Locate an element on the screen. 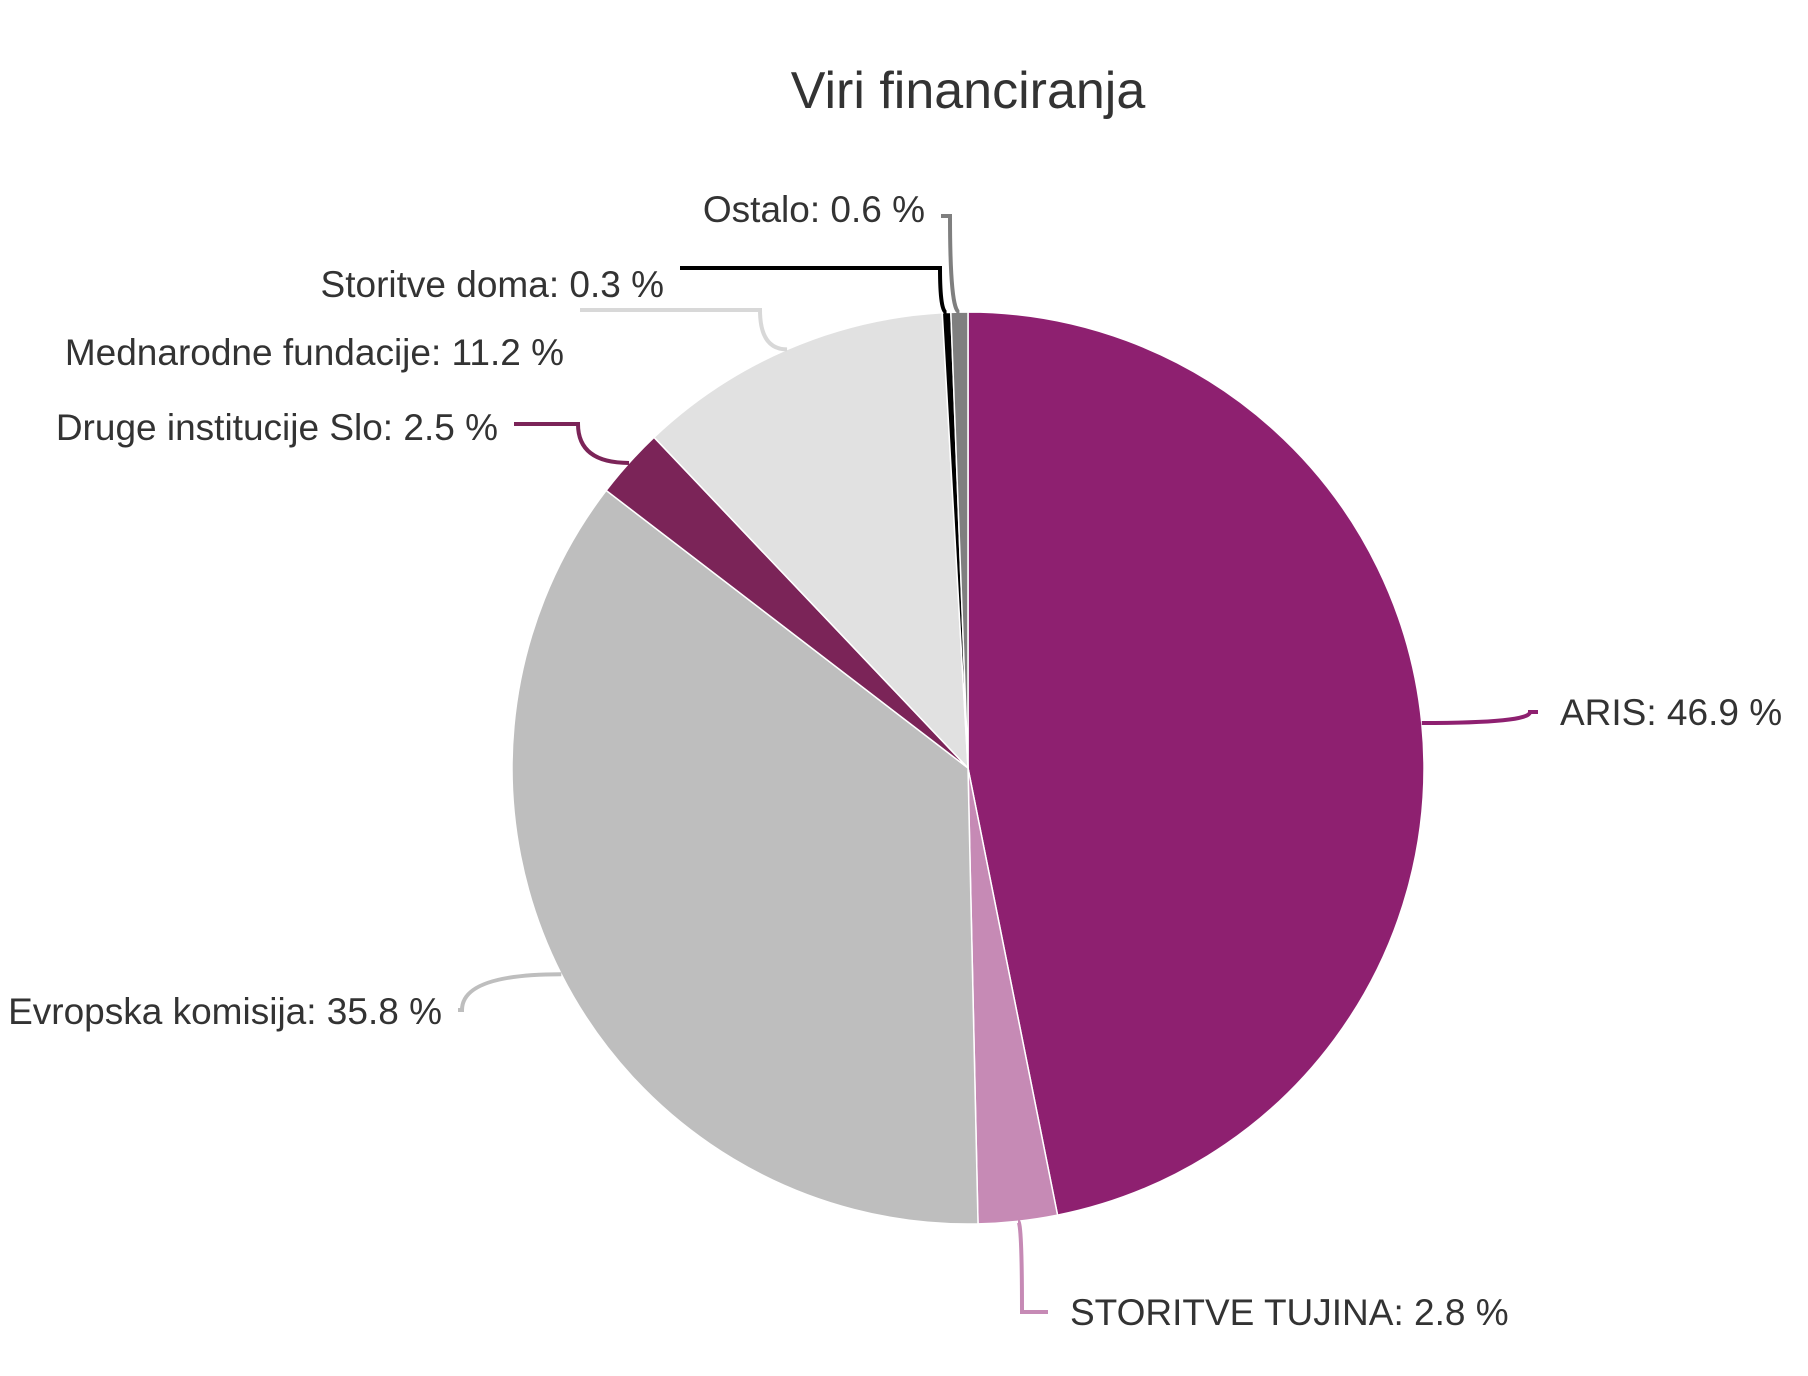  leader-line-mednarodne-fundacije is located at coordinates (684, 330).